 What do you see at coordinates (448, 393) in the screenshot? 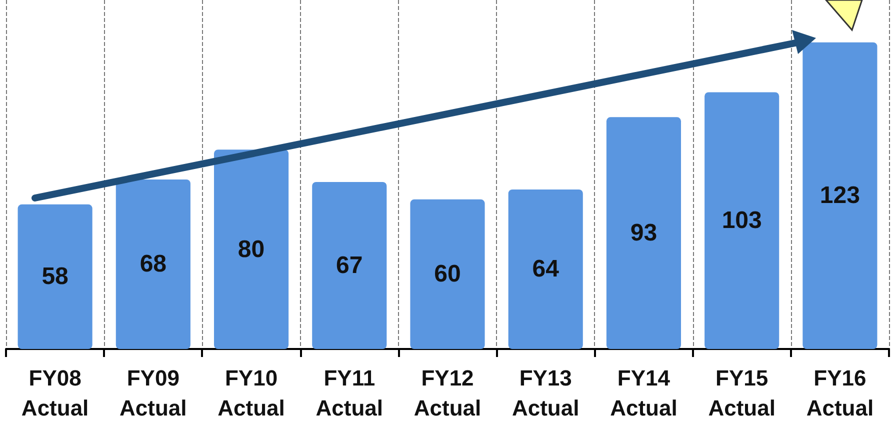
I see `x-tick-label: FY12 Actual` at bounding box center [448, 393].